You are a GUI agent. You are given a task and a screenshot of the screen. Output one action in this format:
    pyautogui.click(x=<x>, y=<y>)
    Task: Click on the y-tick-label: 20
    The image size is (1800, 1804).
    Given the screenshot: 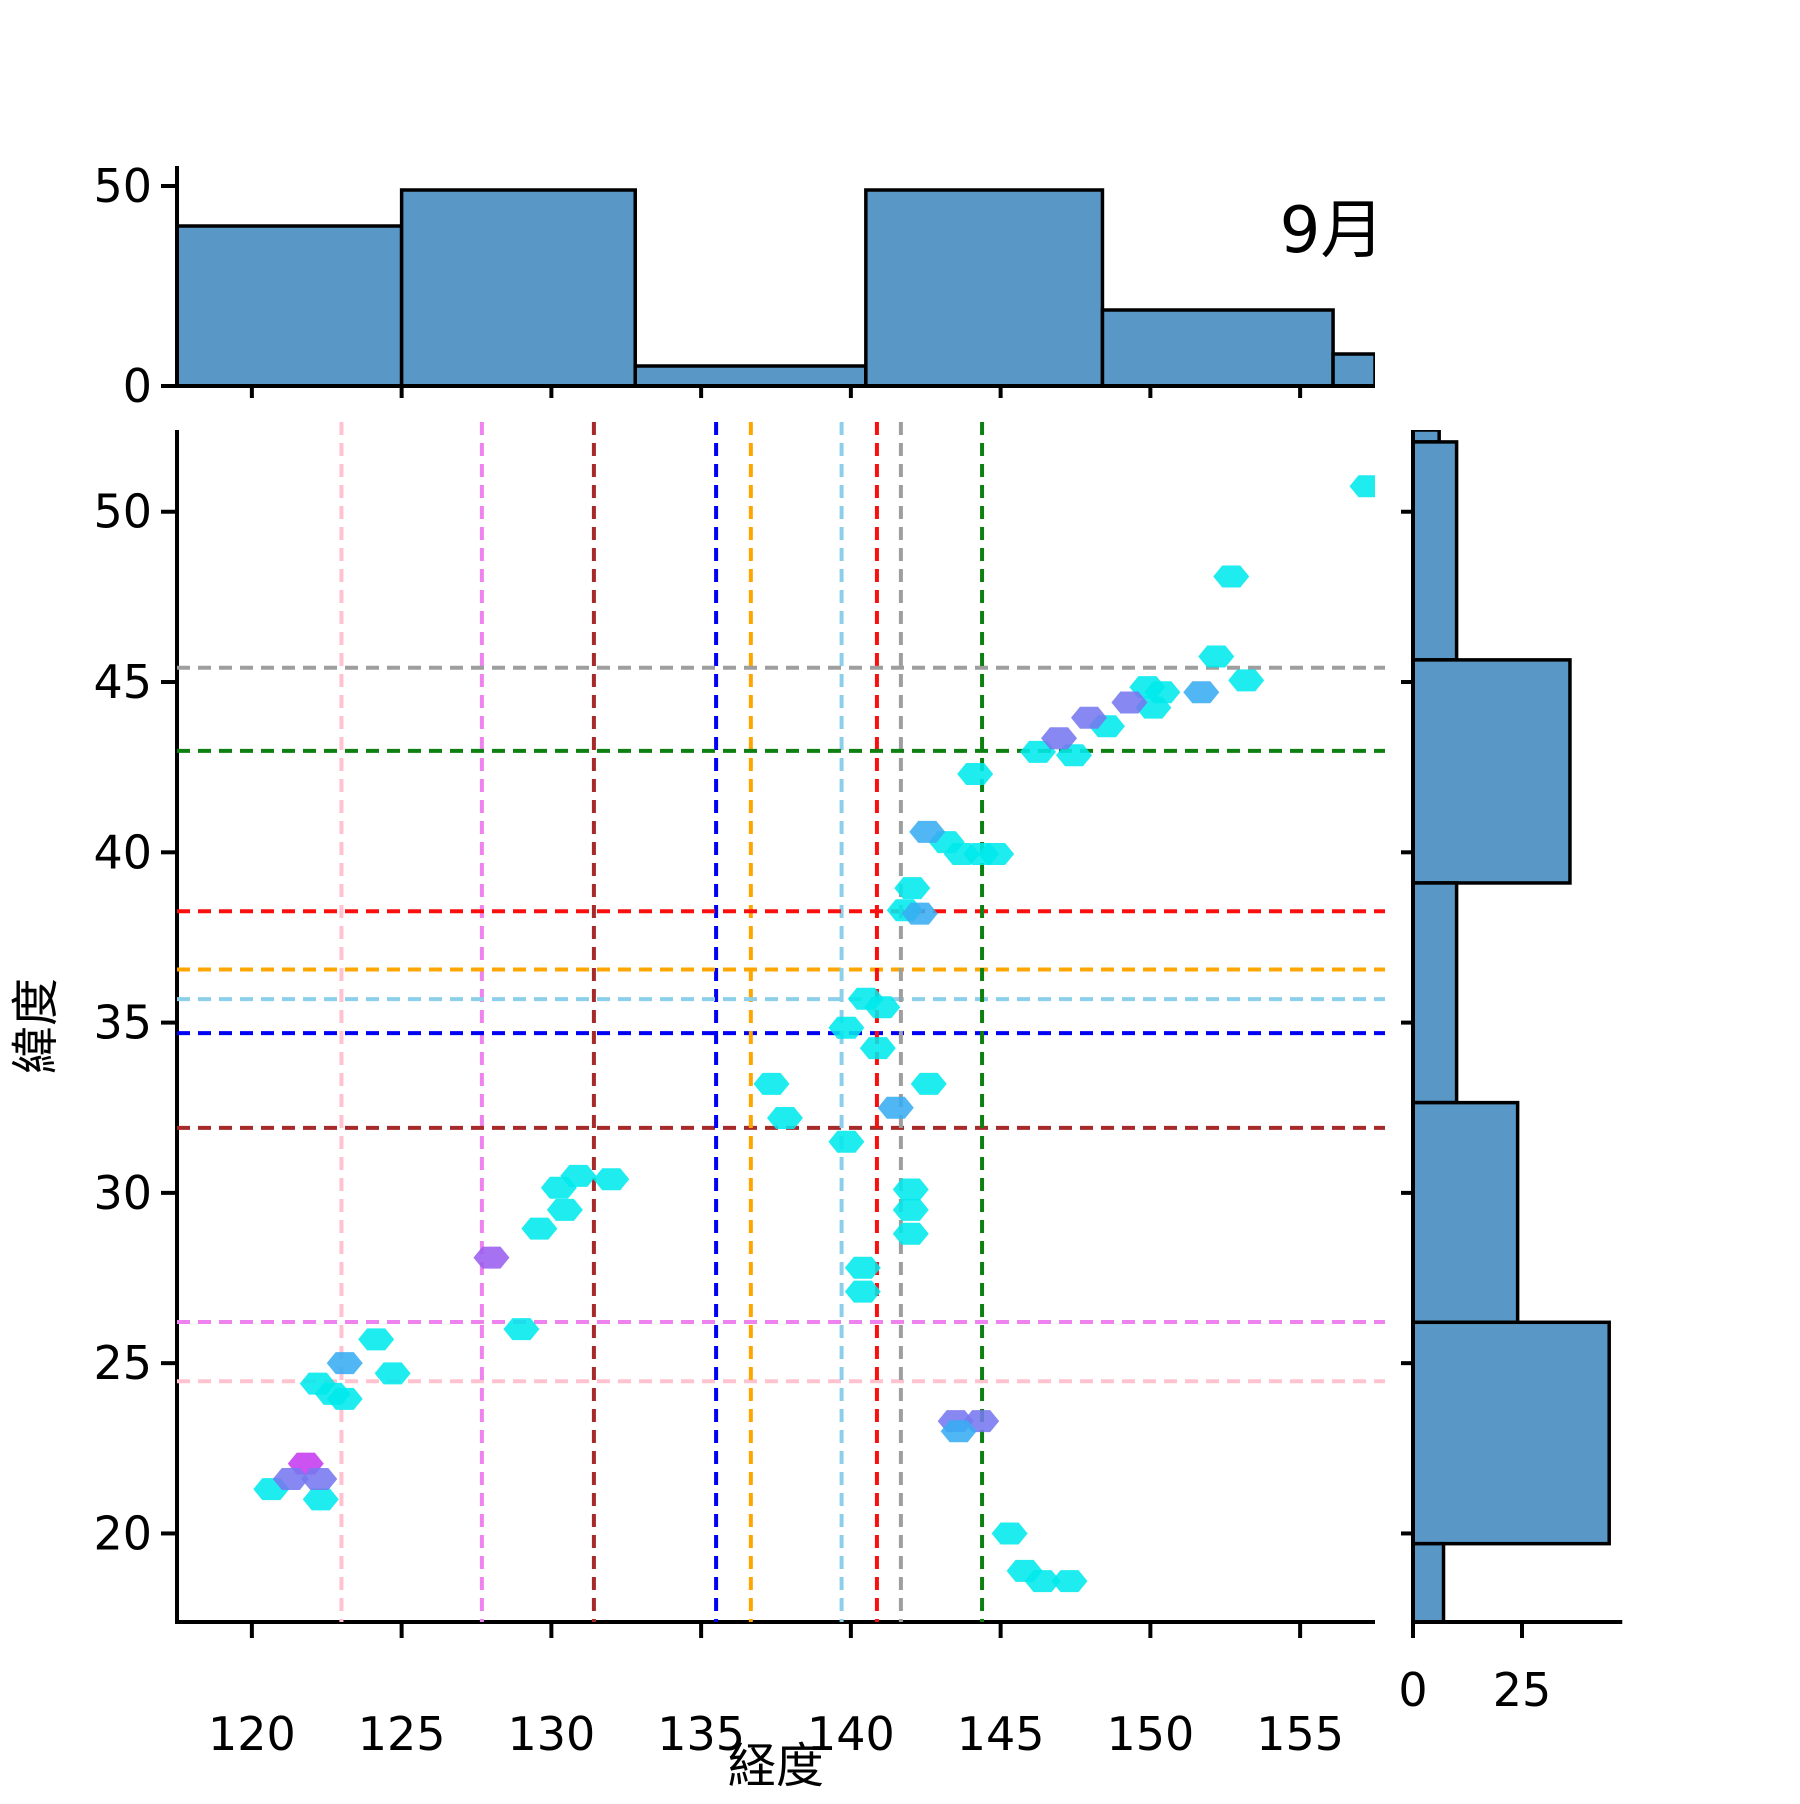 What is the action you would take?
    pyautogui.click(x=122, y=1533)
    